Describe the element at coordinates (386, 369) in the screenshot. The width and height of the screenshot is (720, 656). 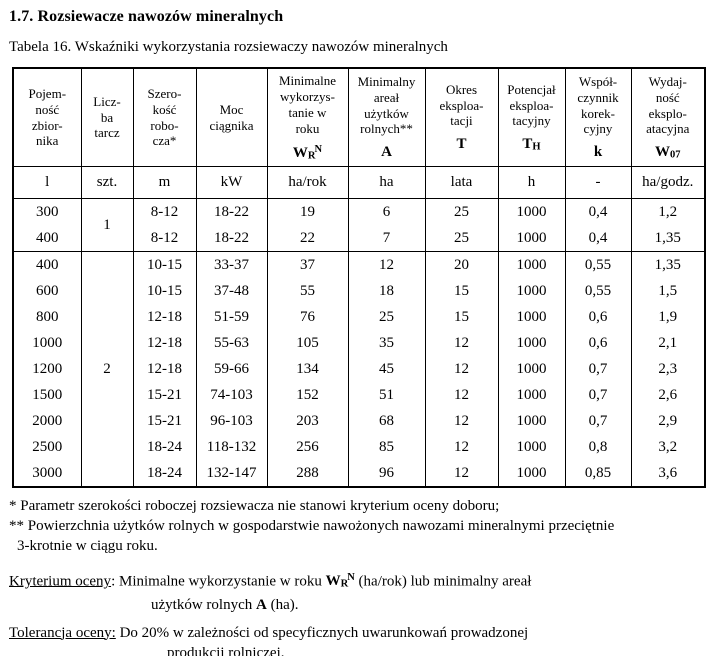
I see `table-cell: 45` at that location.